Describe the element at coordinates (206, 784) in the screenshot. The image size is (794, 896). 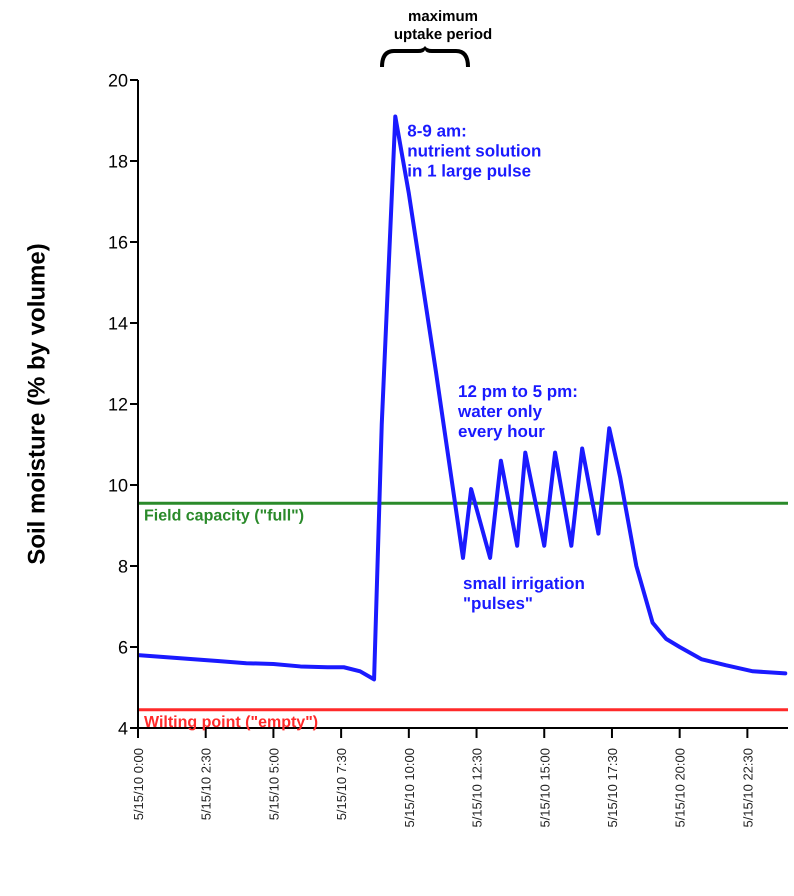
I see `x-tick-label: 5/15/10 2:30` at that location.